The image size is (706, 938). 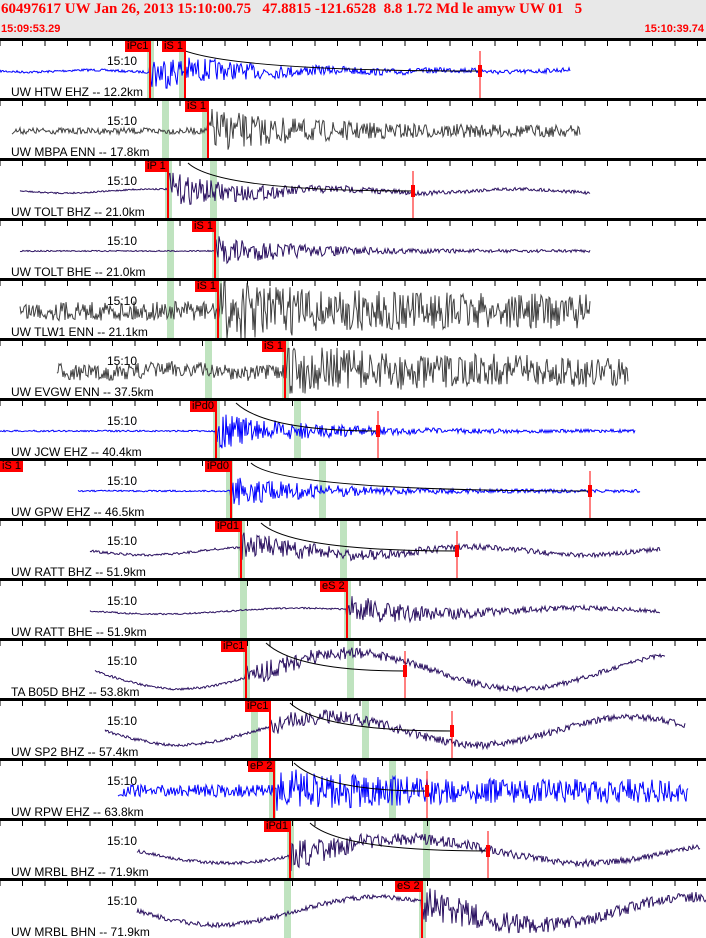 I want to click on start-time: 15:09:53.29, so click(x=31, y=29).